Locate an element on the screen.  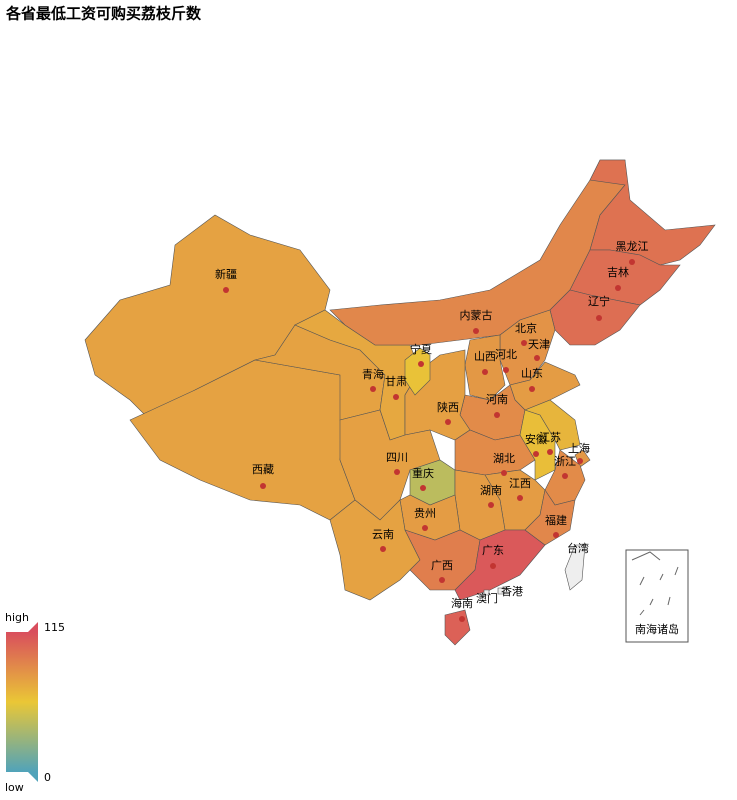
province-label: 贵州 is located at coordinates (425, 513).